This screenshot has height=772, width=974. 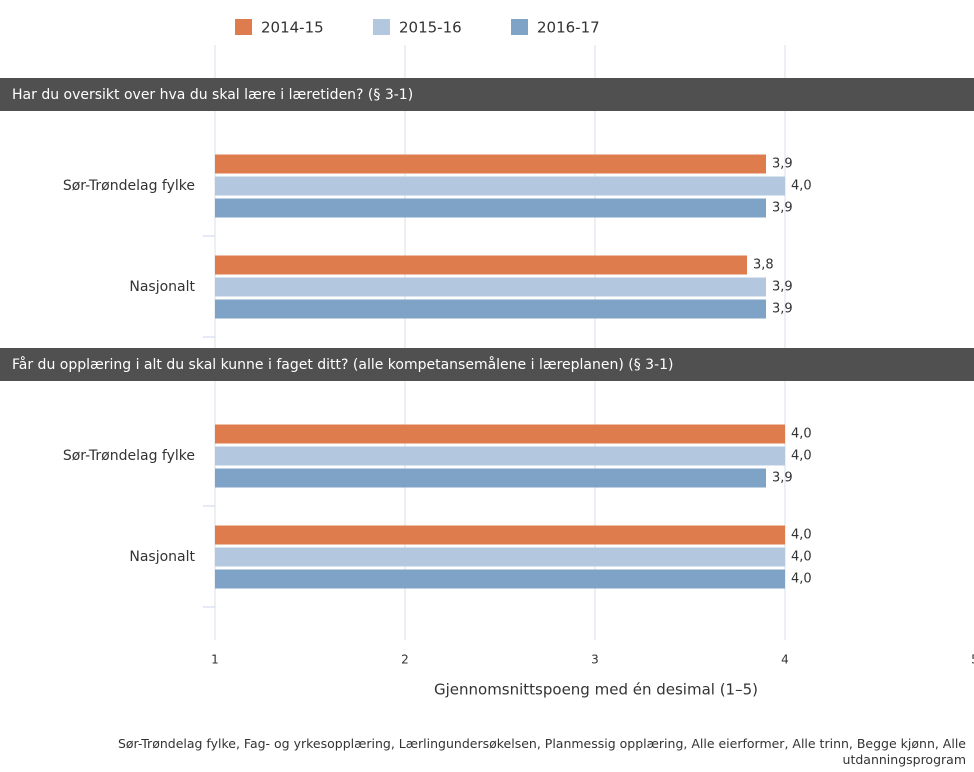 I want to click on legend-label: 2016-17, so click(x=568, y=28).